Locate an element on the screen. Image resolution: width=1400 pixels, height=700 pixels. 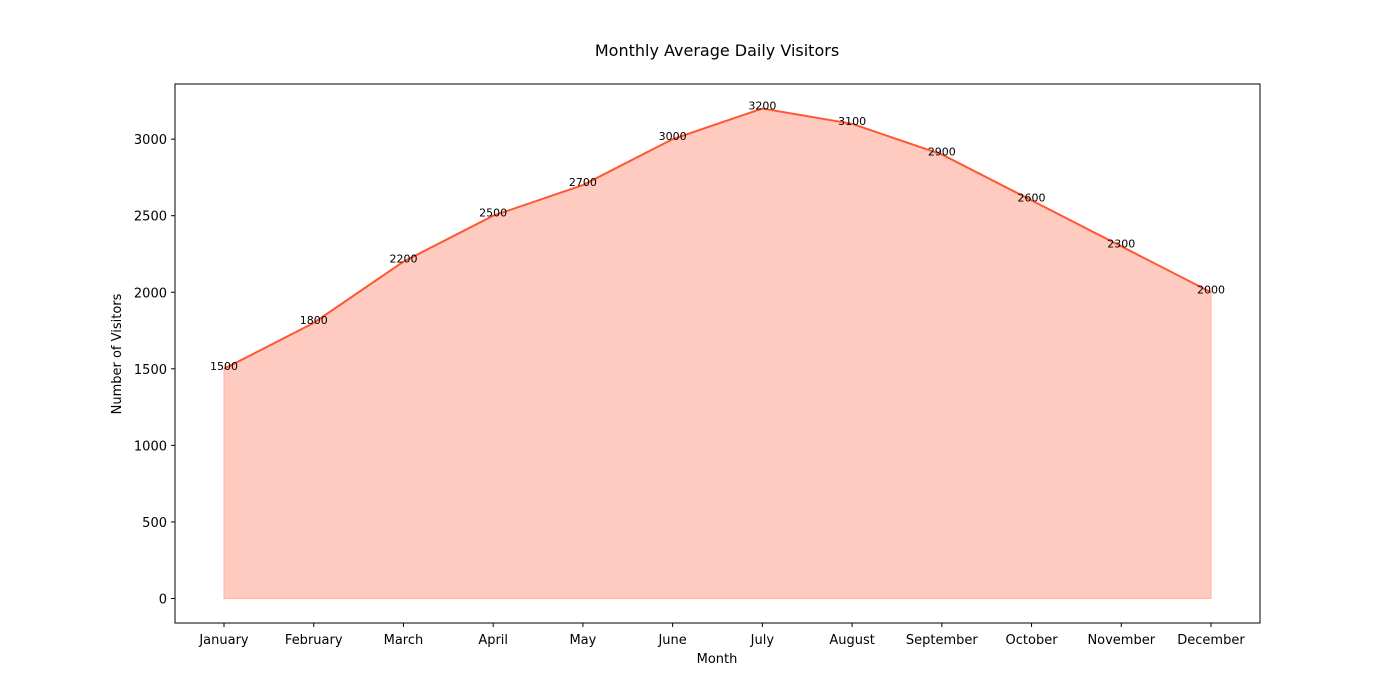
y-axis-label: Number of Visitors is located at coordinates (117, 353).